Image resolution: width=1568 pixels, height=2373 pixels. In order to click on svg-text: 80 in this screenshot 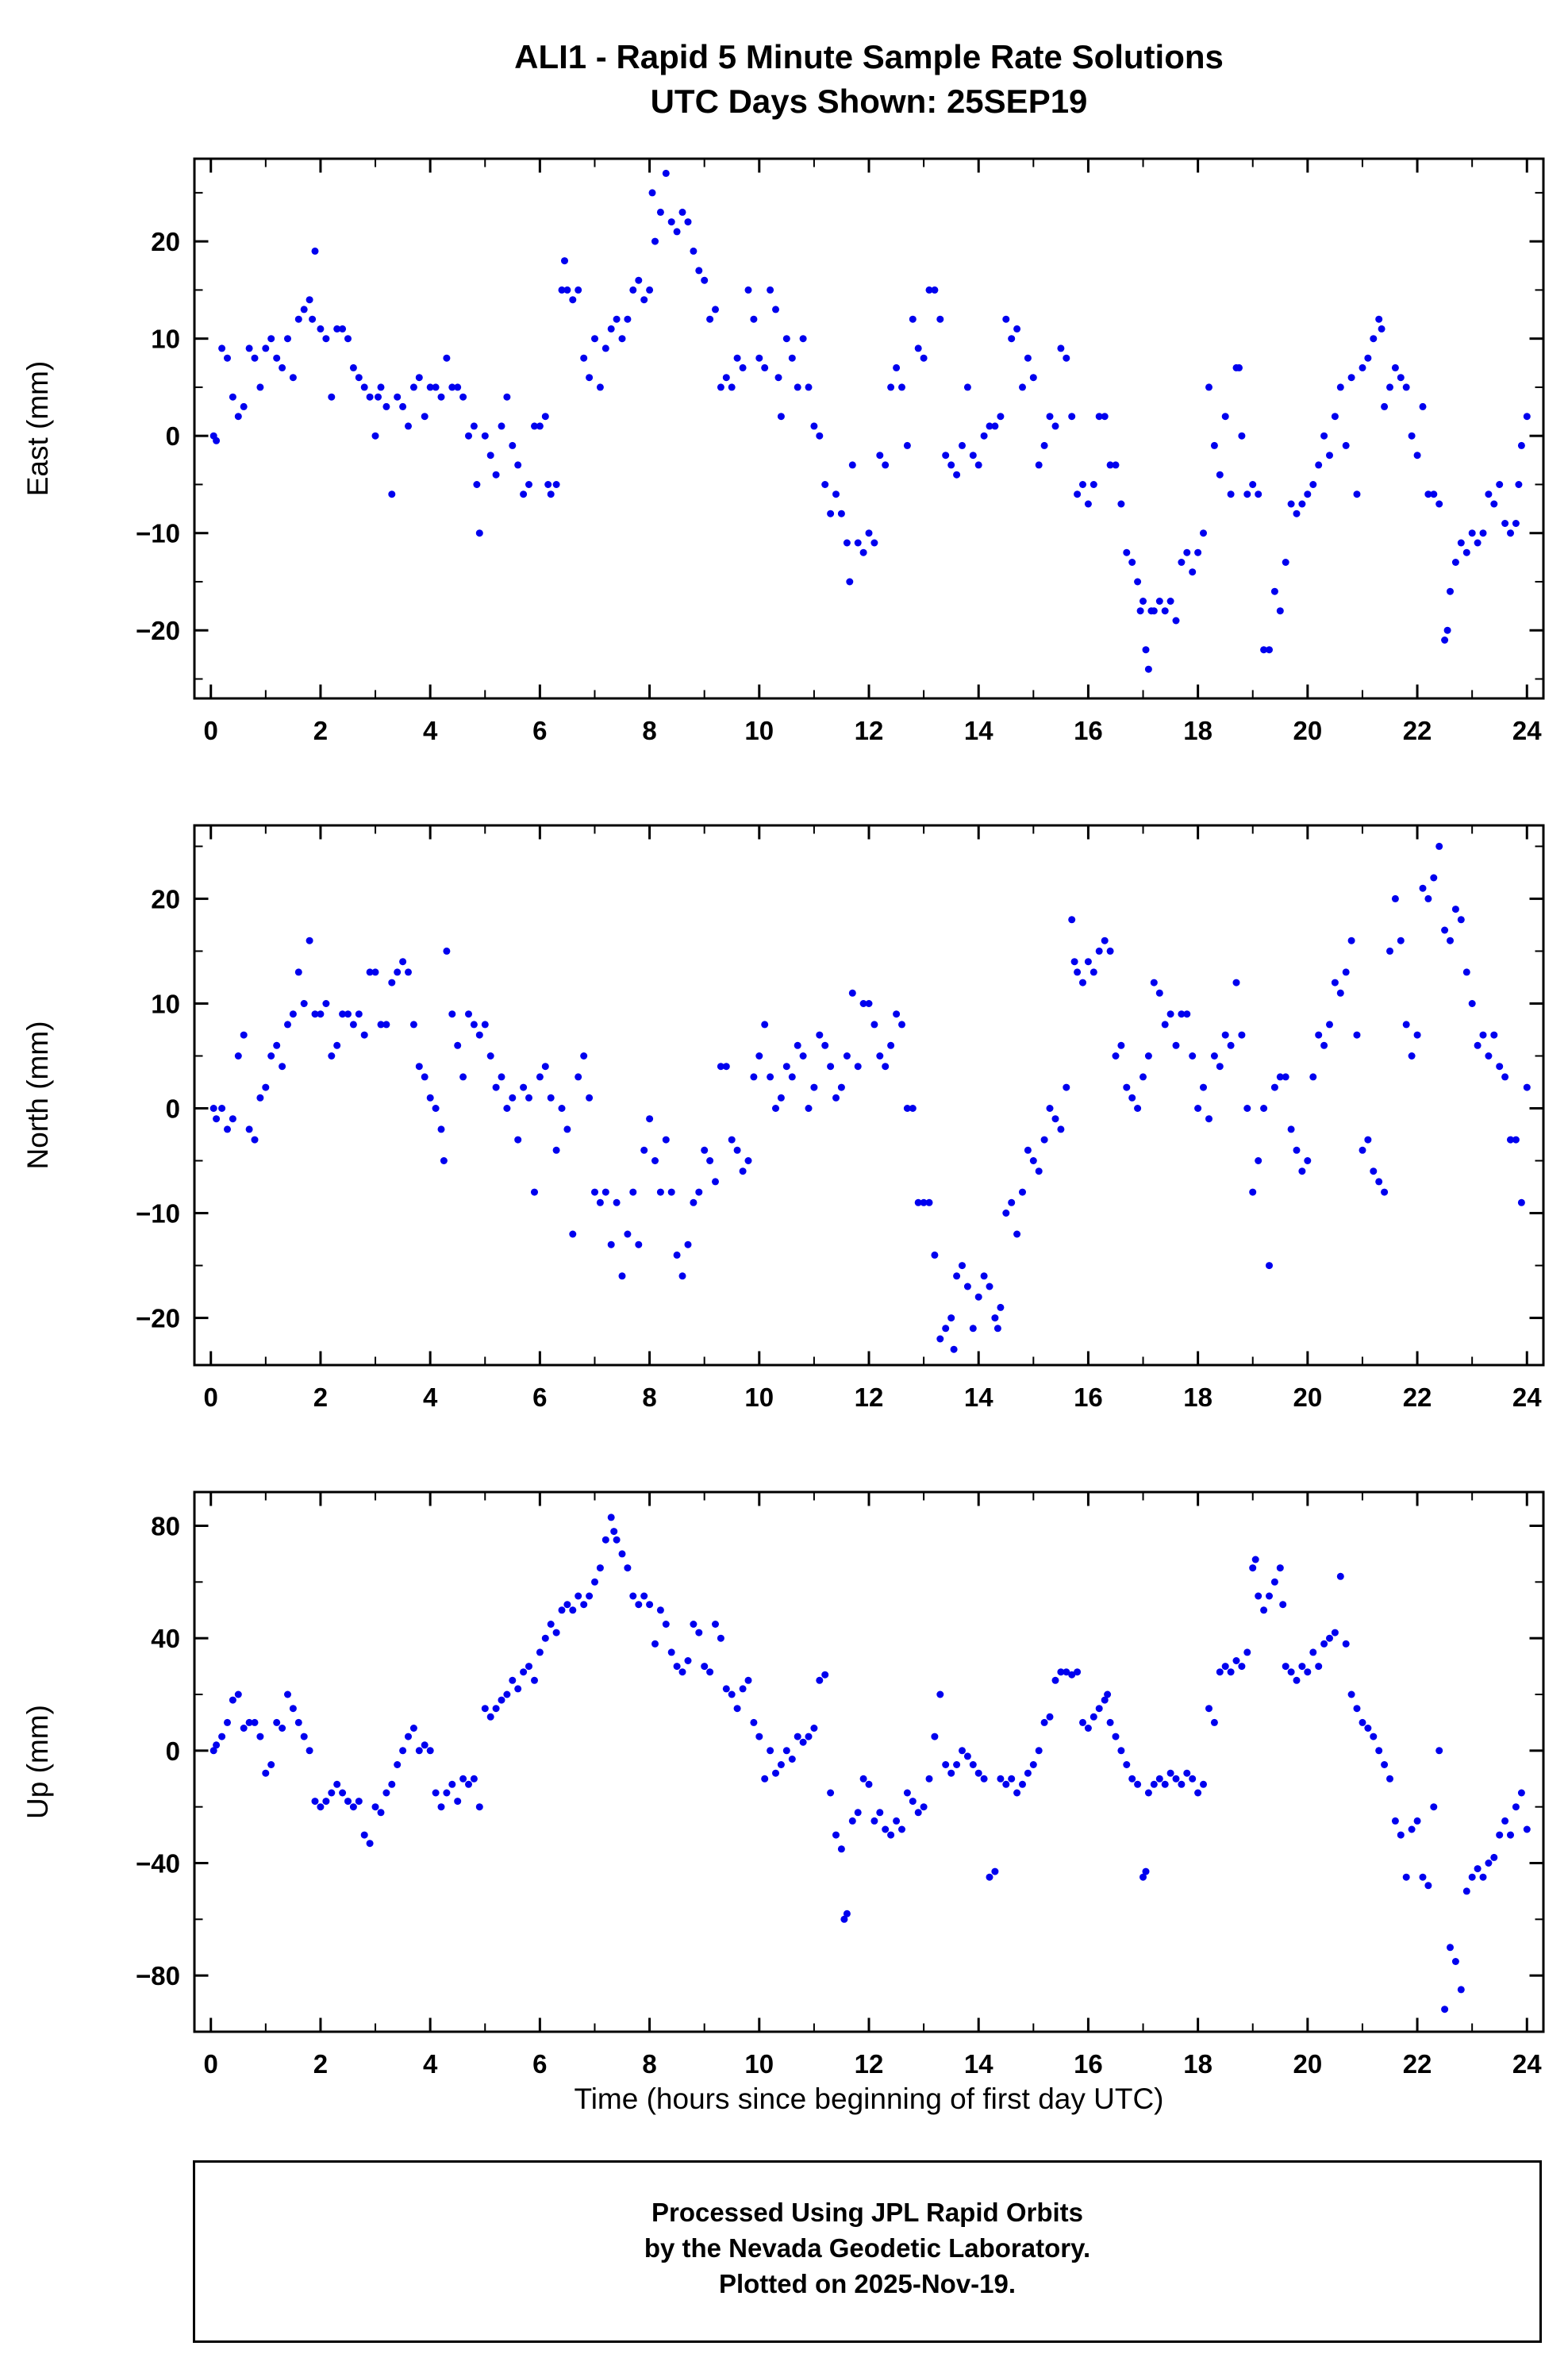, I will do `click(165, 1526)`.